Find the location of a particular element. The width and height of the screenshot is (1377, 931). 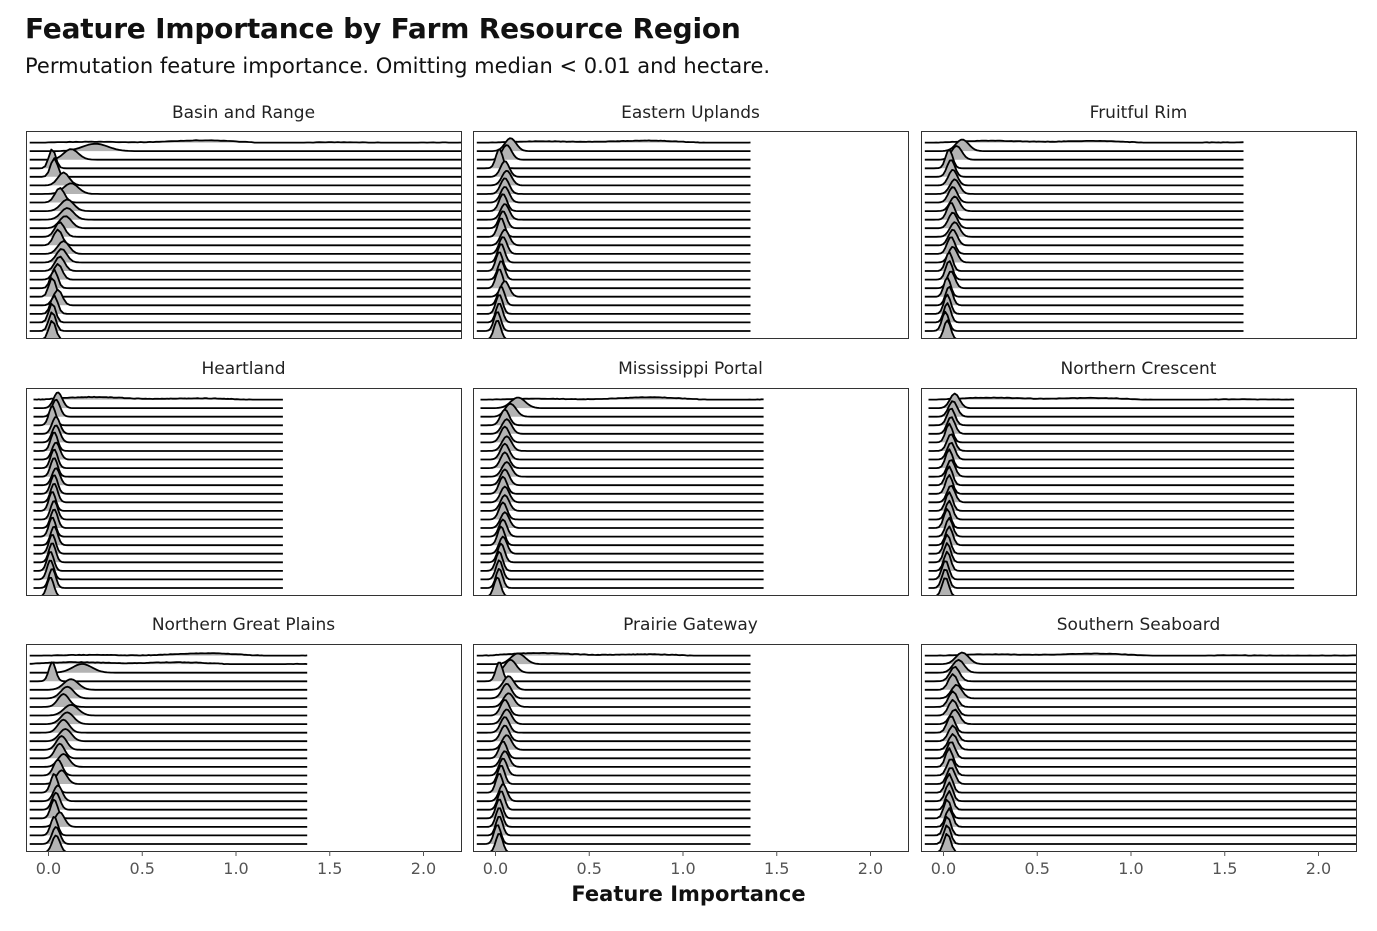

facet-panel: Eastern Uplands is located at coordinates (691, 221).